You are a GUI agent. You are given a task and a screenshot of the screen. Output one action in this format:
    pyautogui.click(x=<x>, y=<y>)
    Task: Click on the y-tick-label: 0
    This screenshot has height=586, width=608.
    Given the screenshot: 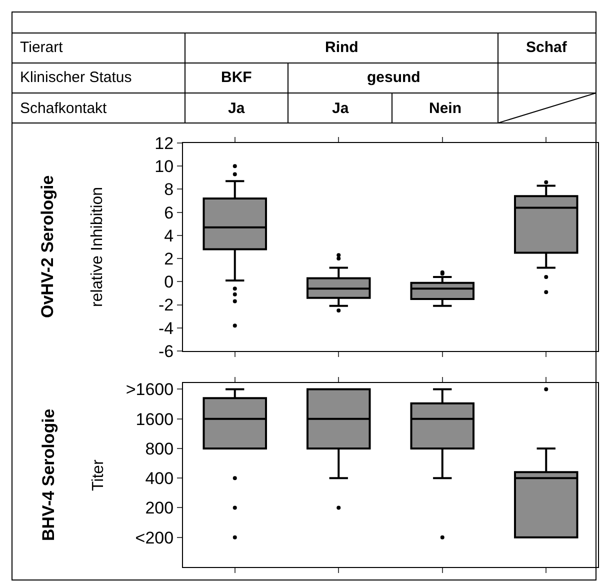 What is the action you would take?
    pyautogui.click(x=169, y=282)
    